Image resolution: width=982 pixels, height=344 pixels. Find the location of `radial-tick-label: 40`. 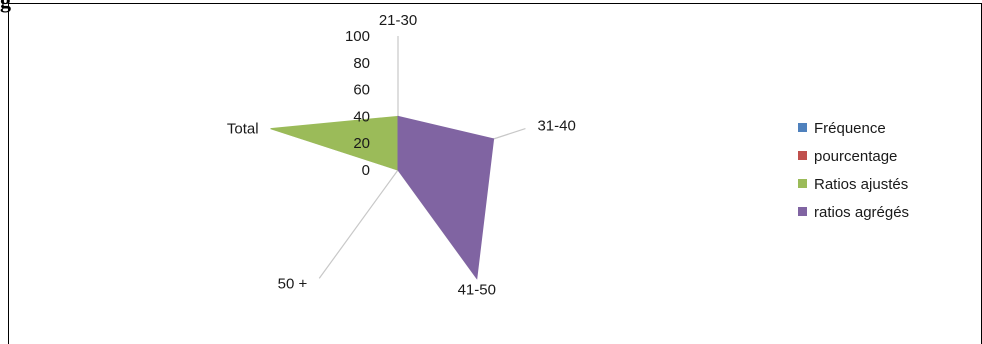

radial-tick-label: 40 is located at coordinates (361, 116).